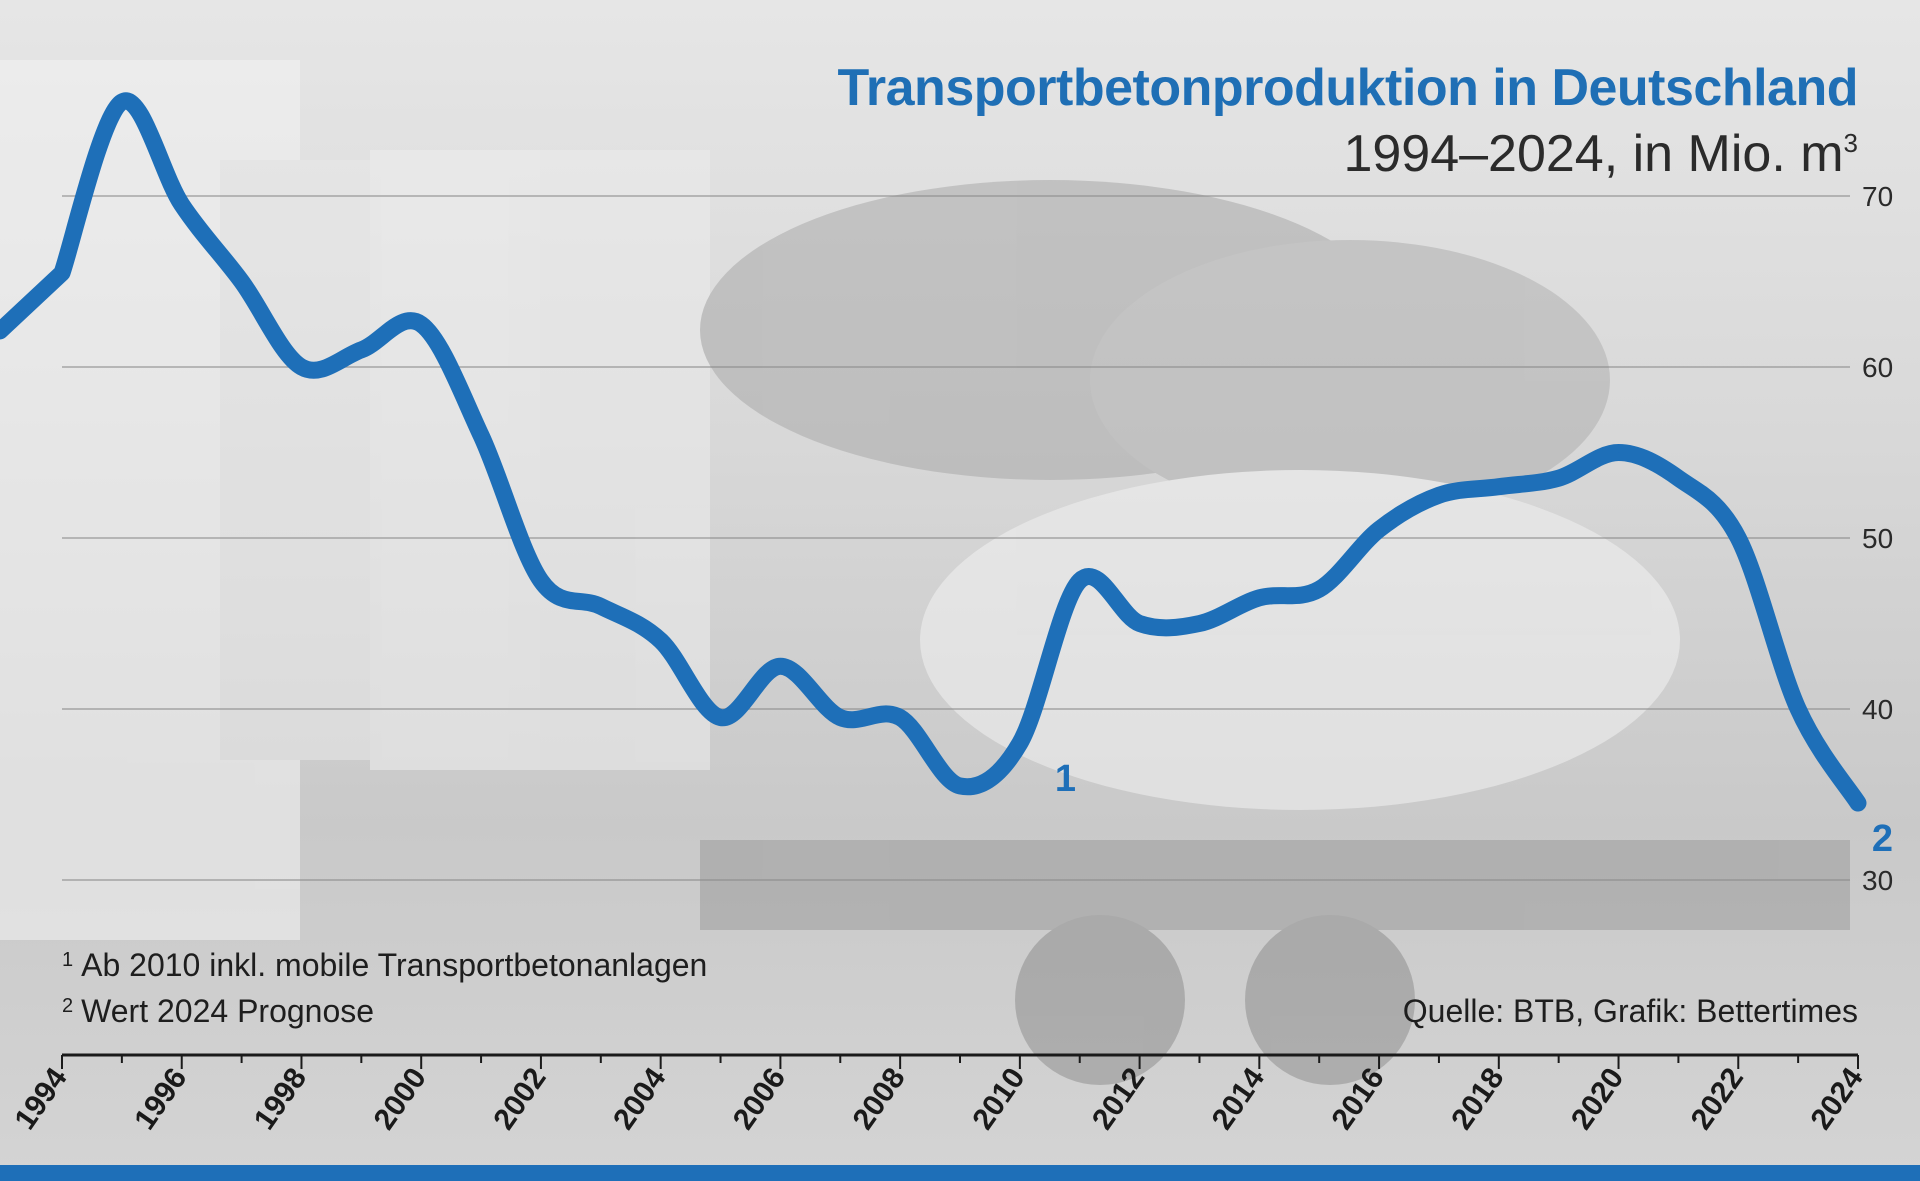  Describe the element at coordinates (879, 1099) in the screenshot. I see `x-tick-label: 2008` at that location.